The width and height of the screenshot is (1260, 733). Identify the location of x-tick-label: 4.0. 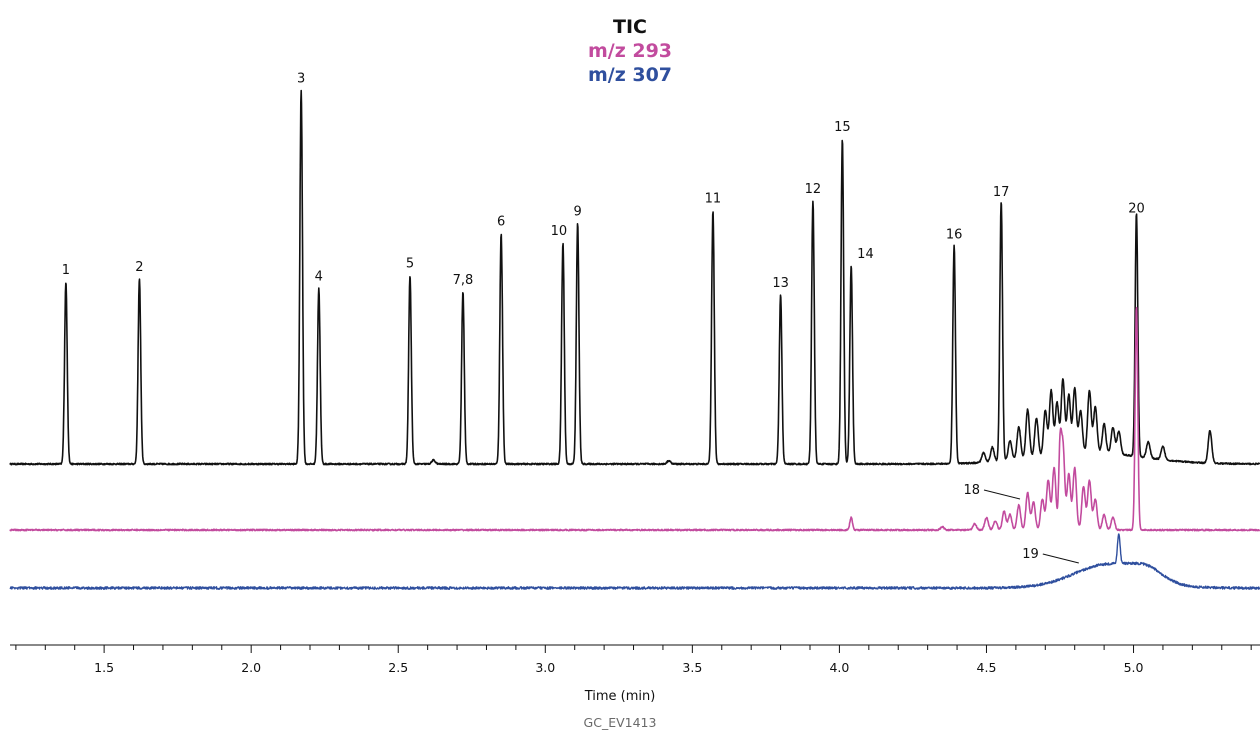
(839, 667).